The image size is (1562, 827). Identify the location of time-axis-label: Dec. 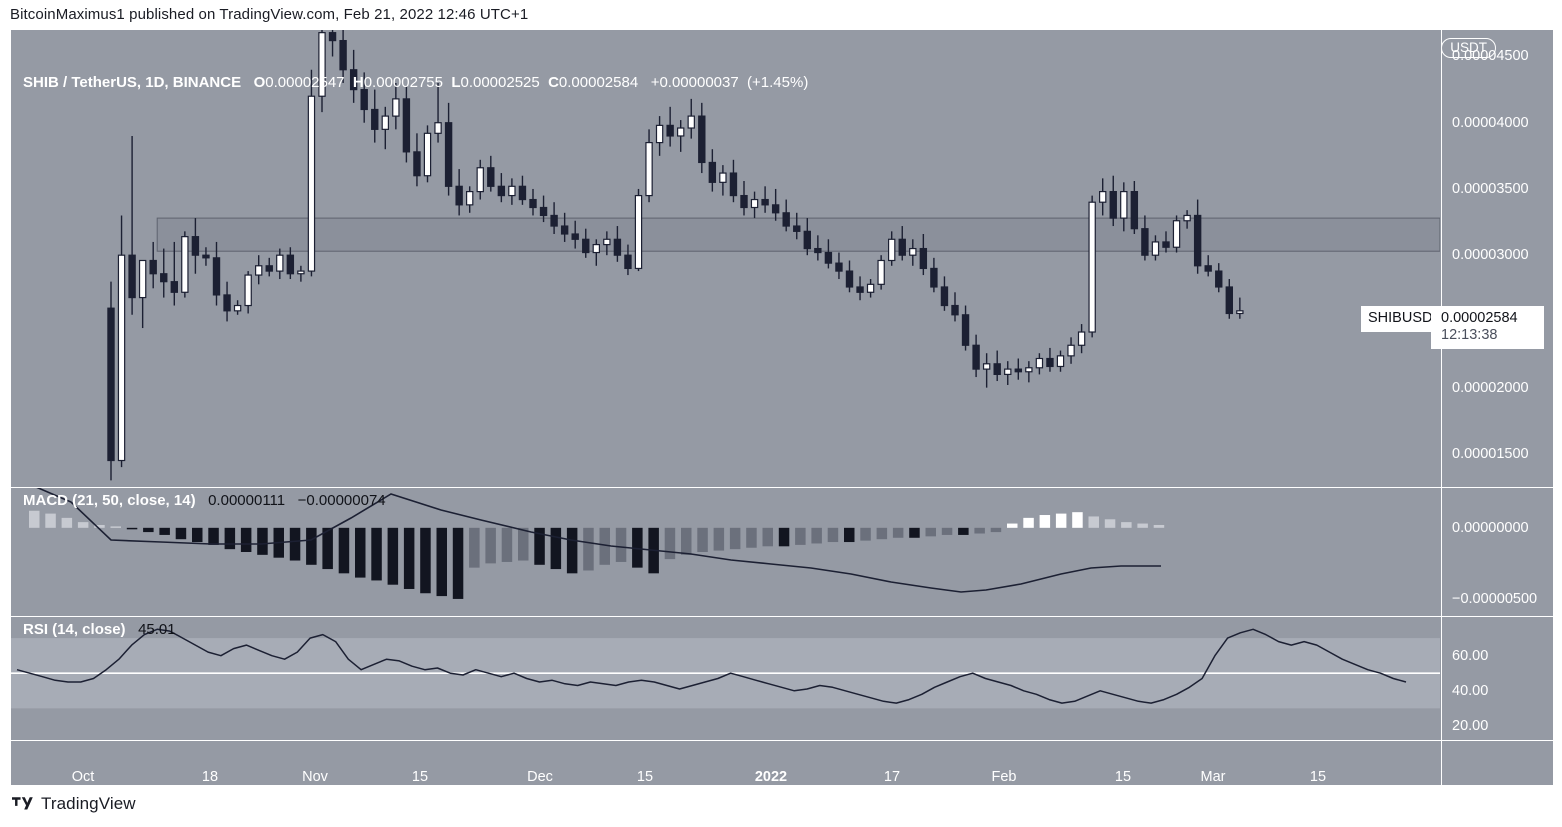
(540, 777).